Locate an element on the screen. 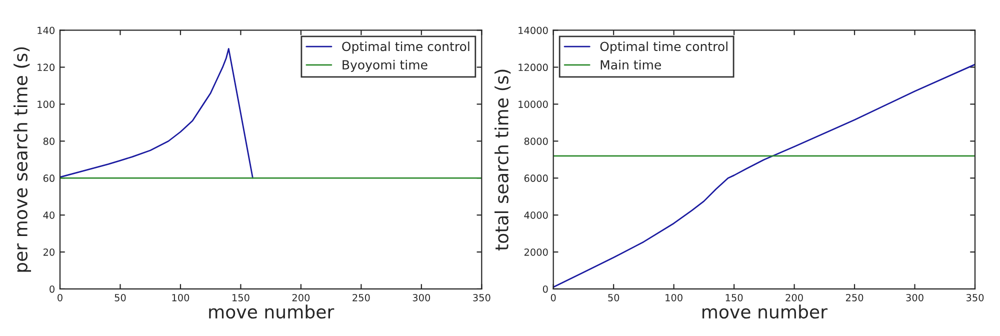 Image resolution: width=1000 pixels, height=336 pixels. y-tick-label: 4000 is located at coordinates (536, 215).